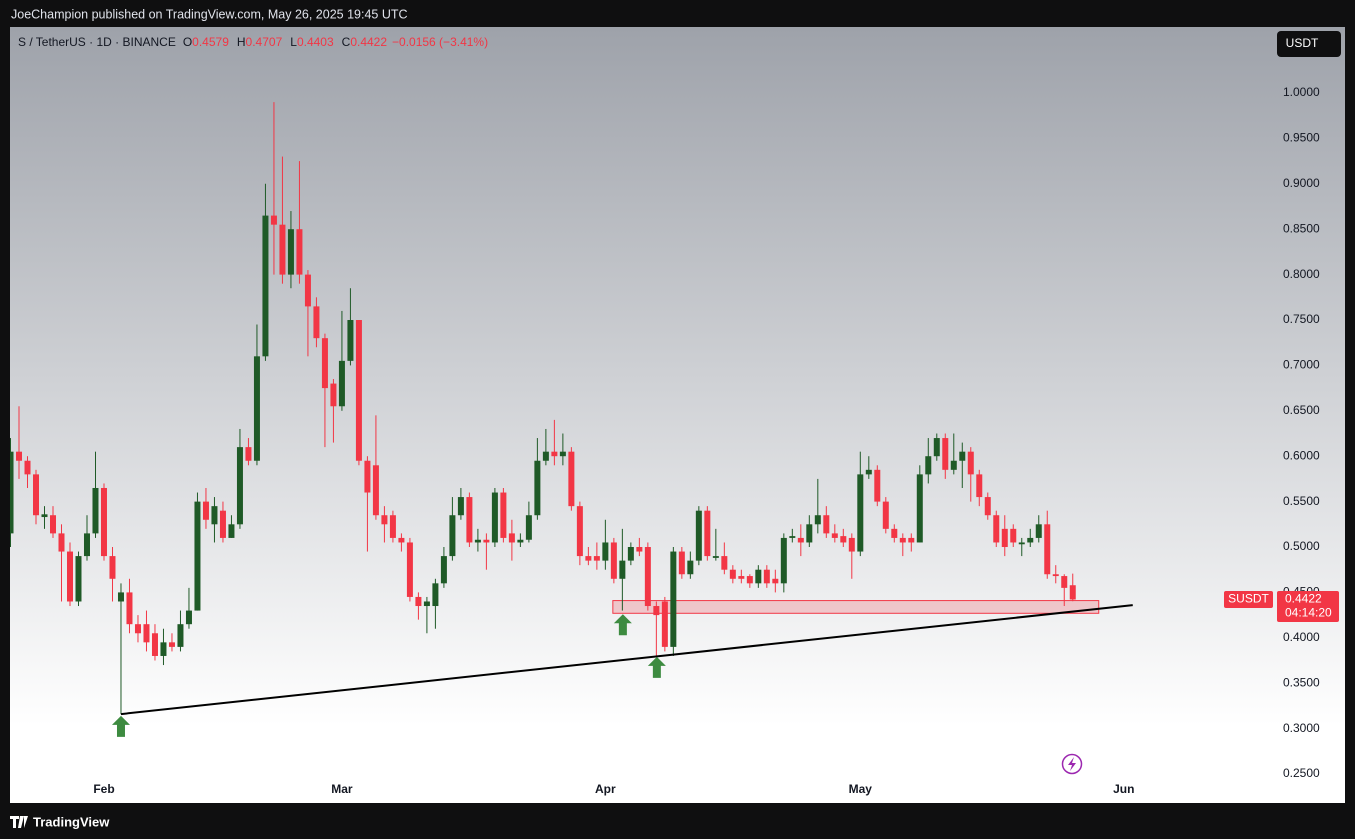  I want to click on icon-bolt, so click(1072, 764).